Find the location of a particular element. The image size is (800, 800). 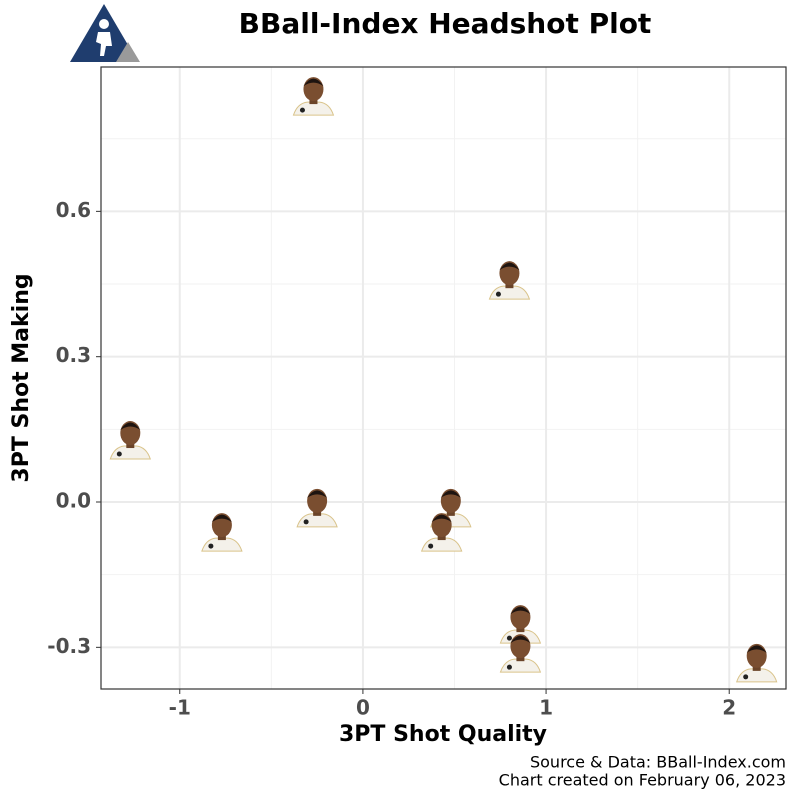

y-tick-label: 0.0 is located at coordinates (73, 501).